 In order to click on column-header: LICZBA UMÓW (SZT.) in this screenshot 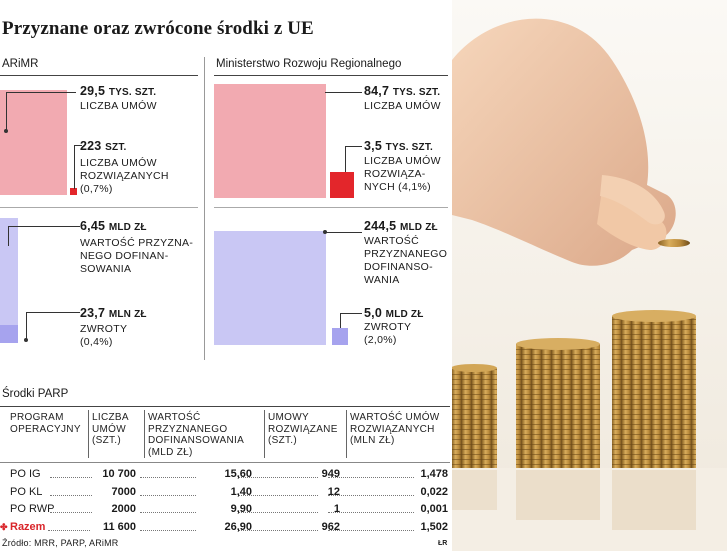, I will do `click(110, 429)`.